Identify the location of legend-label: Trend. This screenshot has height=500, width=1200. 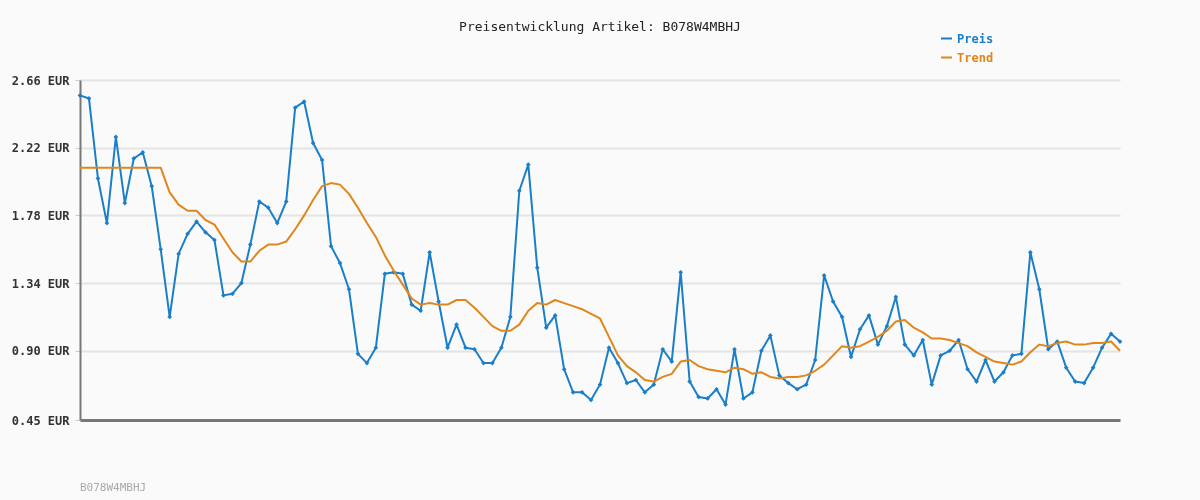
(975, 57).